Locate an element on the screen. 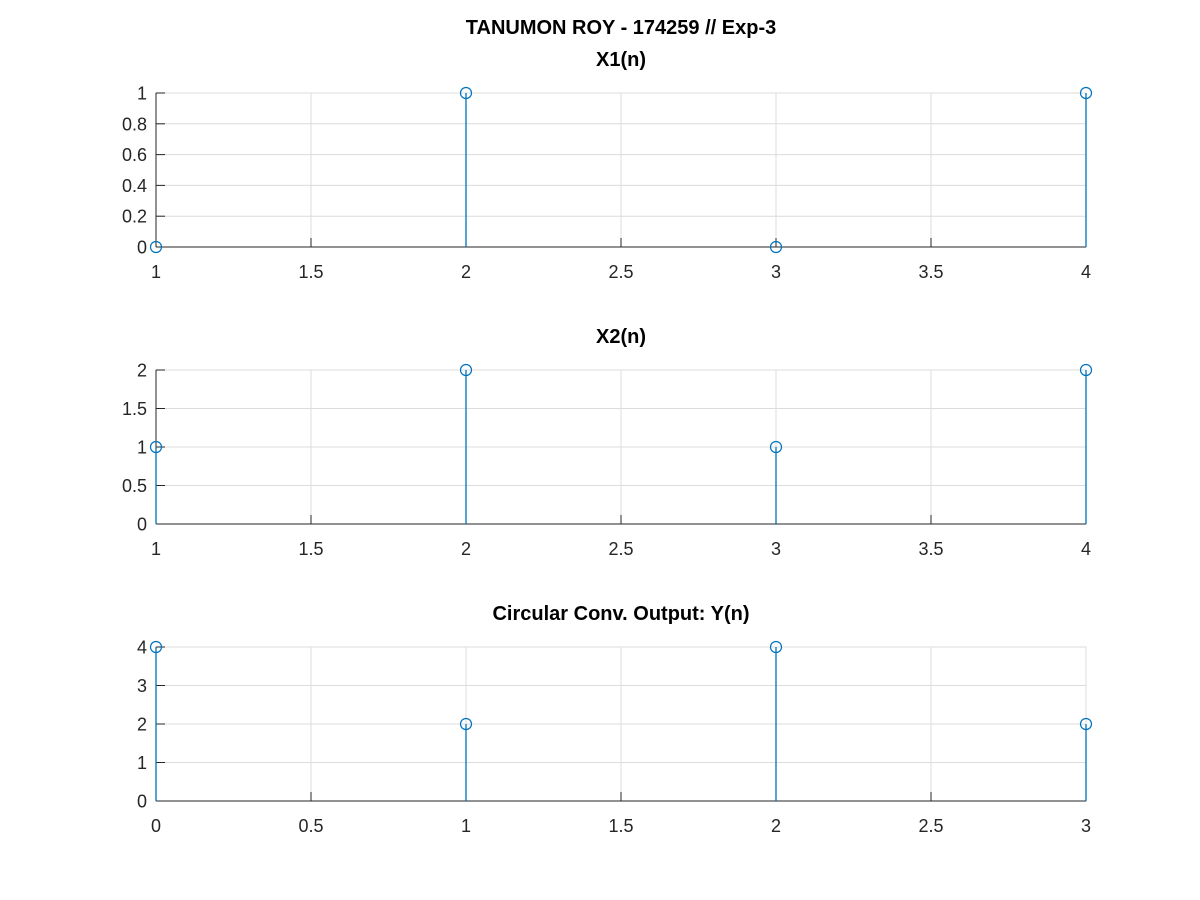 Image resolution: width=1200 pixels, height=900 pixels. y-tick-label: 0.5 is located at coordinates (134, 486).